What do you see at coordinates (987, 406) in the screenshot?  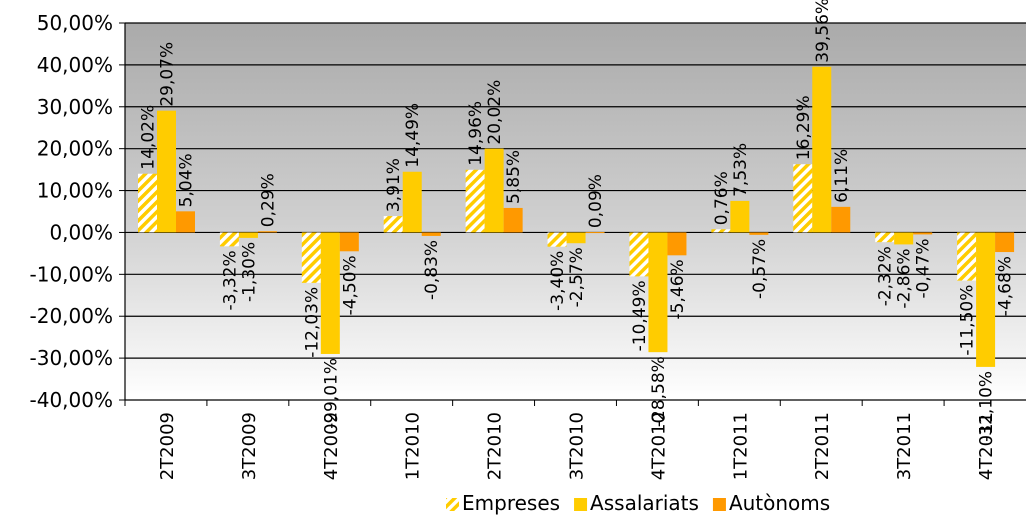 I see `data-label: -32,10%` at bounding box center [987, 406].